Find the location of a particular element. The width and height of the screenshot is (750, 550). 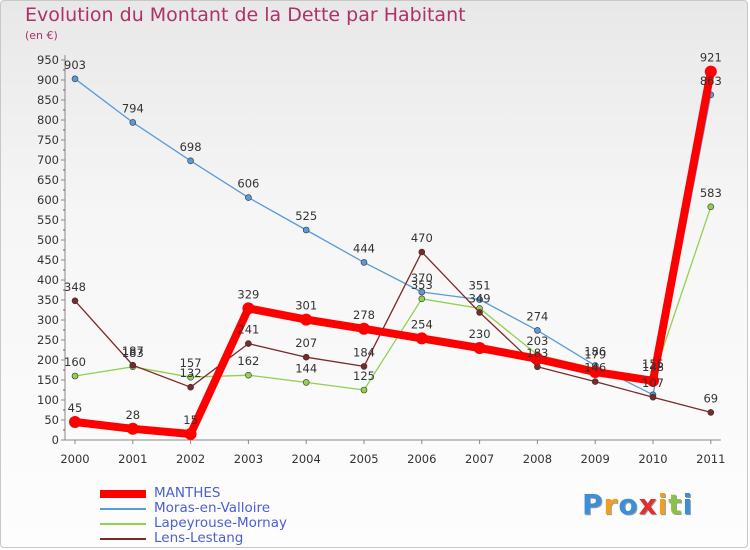

data-label: 525 is located at coordinates (306, 216).